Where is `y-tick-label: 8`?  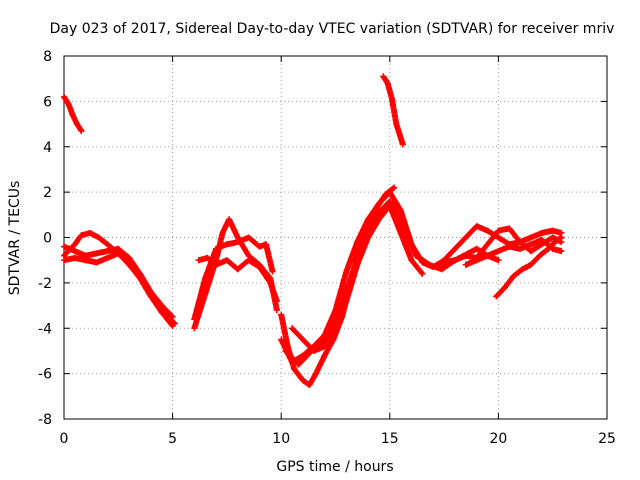 y-tick-label: 8 is located at coordinates (47, 57).